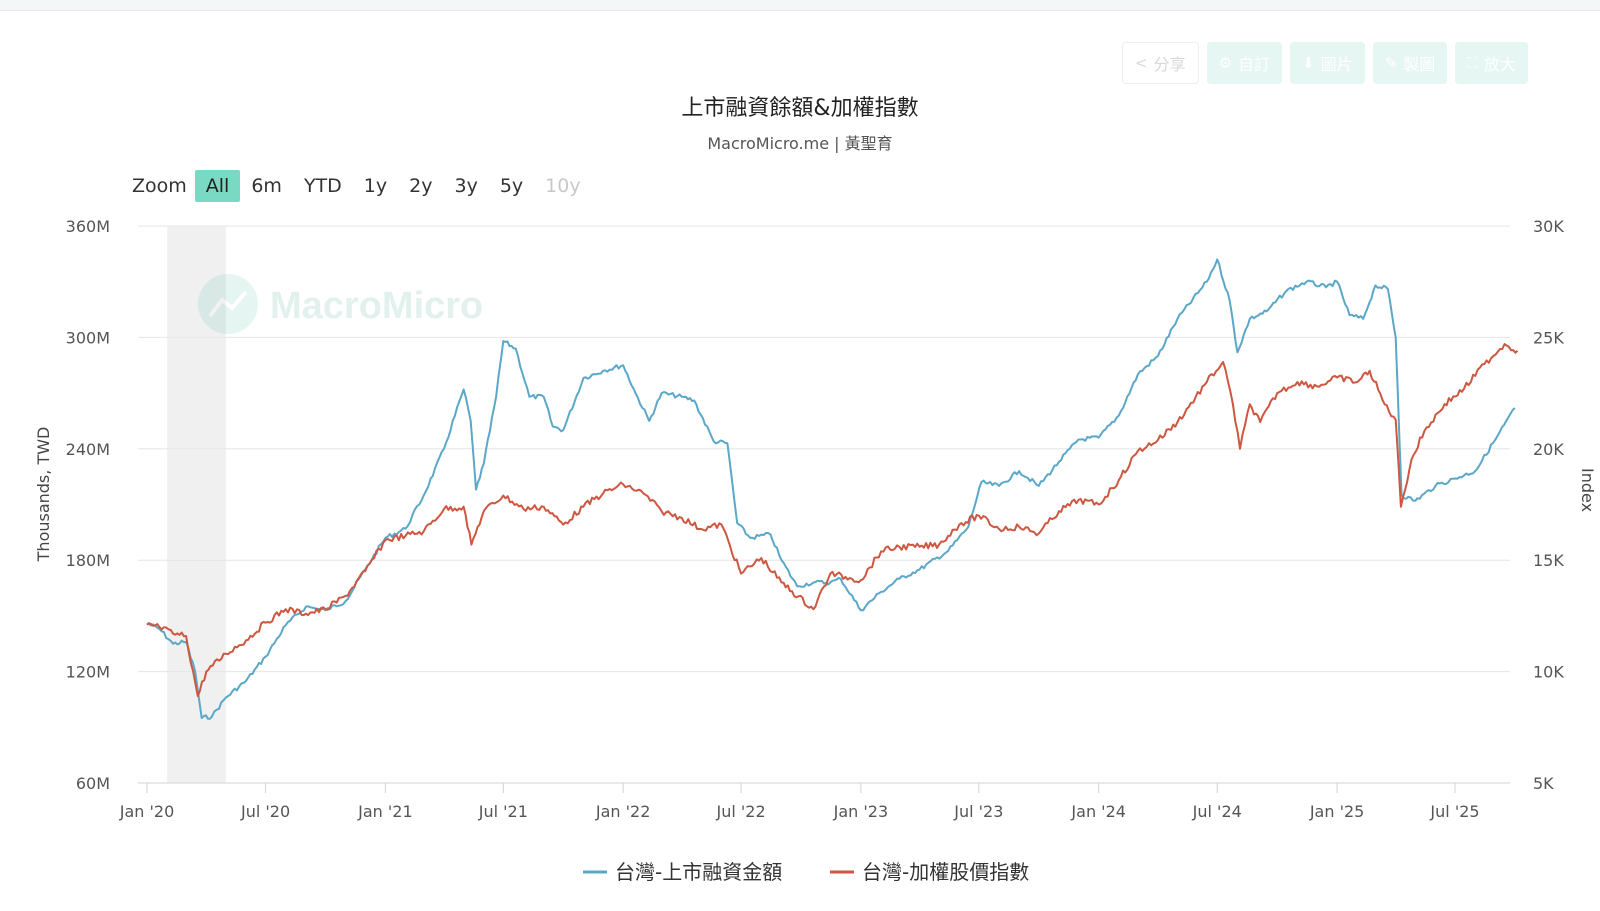  Describe the element at coordinates (800, 108) in the screenshot. I see `chart-title: 上市融資餘額&加權指數` at that location.